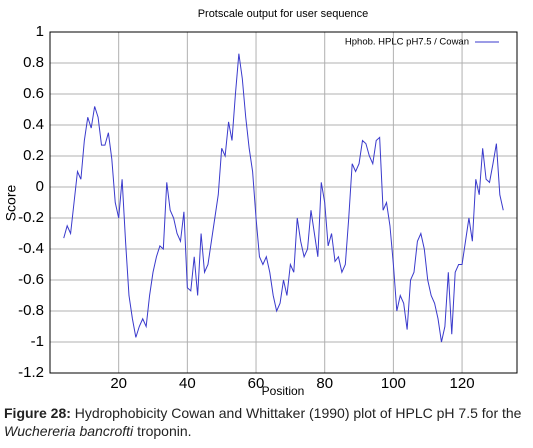  I want to click on chart-title: Protscale output for user sequence, so click(283, 14).